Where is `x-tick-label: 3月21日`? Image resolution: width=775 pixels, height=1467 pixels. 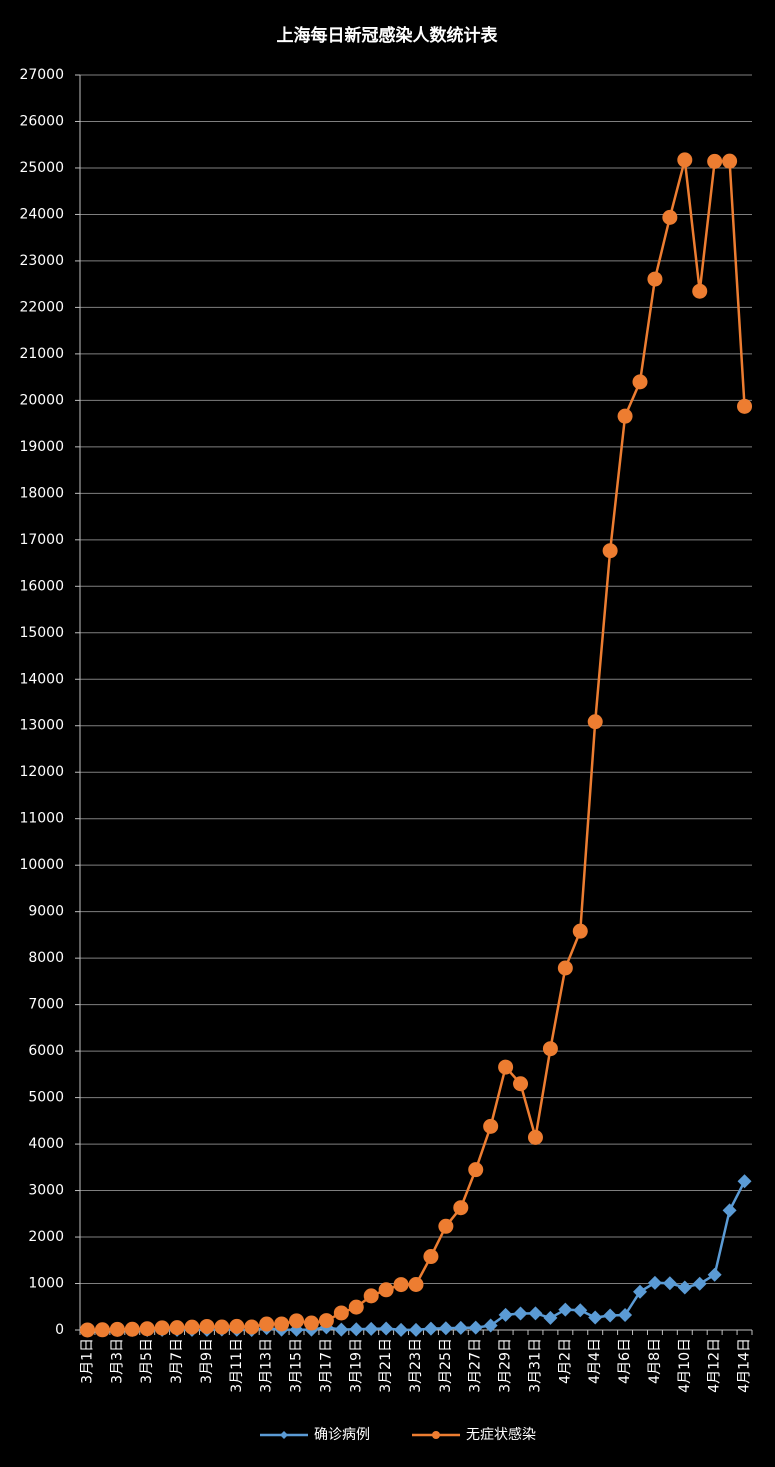
x-tick-label: 3月21日 is located at coordinates (386, 1365).